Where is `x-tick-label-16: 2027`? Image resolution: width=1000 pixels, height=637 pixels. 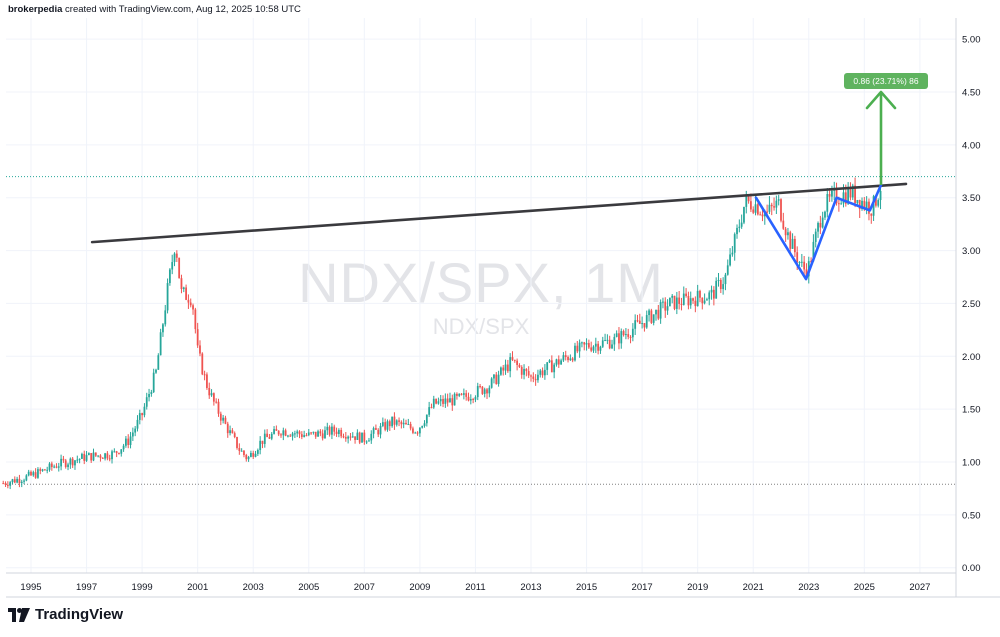 x-tick-label-16: 2027 is located at coordinates (919, 587).